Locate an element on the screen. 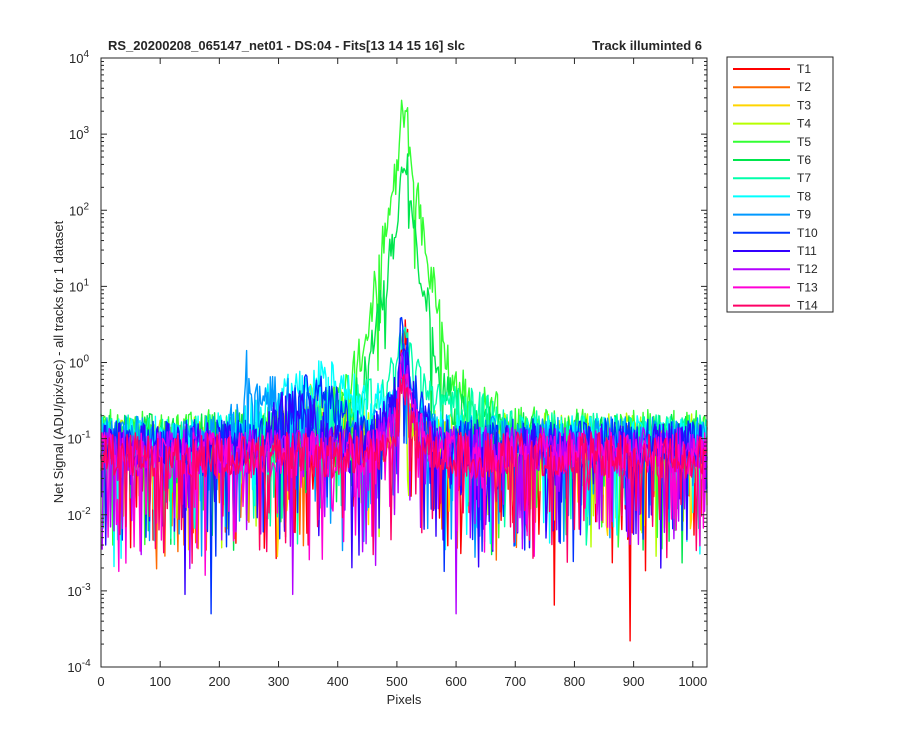  y-tick-label: 10⁰ is located at coordinates (79, 362).